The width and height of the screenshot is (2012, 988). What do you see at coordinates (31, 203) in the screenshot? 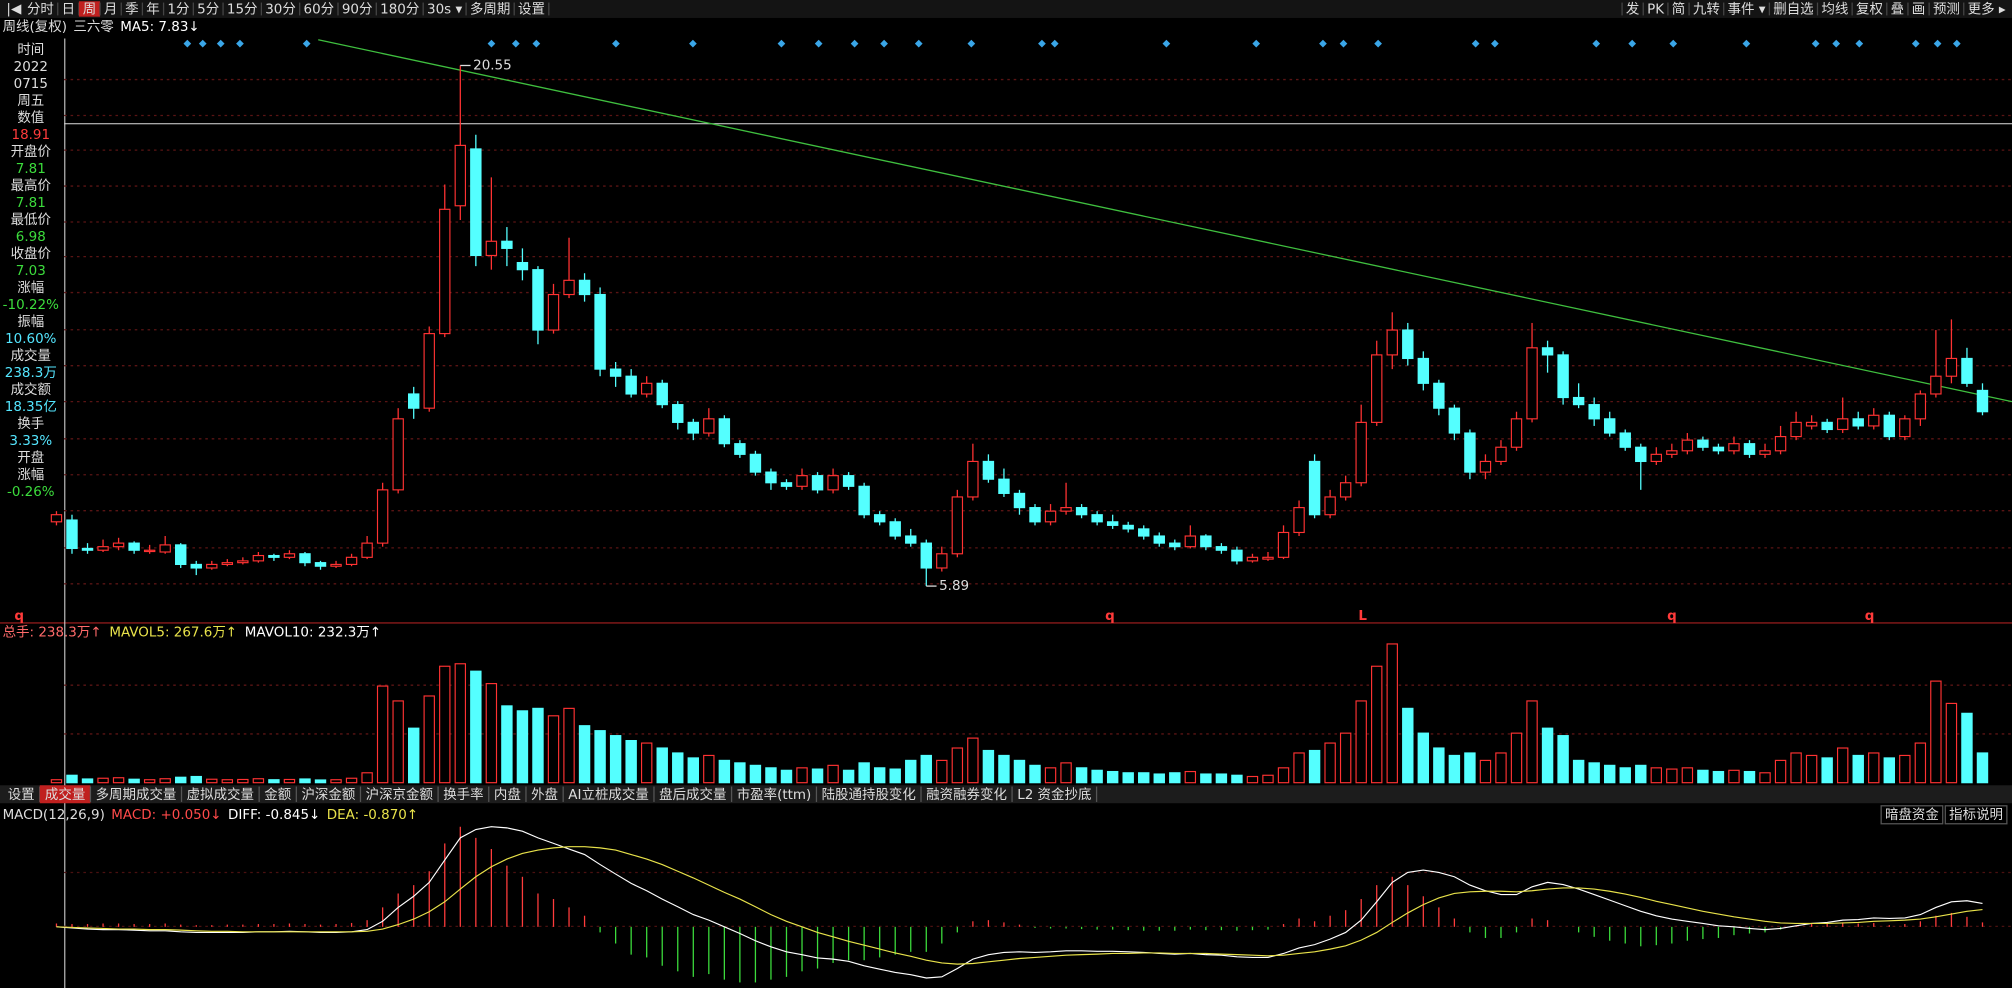
I see `info-panel-text: 7.81` at bounding box center [31, 203].